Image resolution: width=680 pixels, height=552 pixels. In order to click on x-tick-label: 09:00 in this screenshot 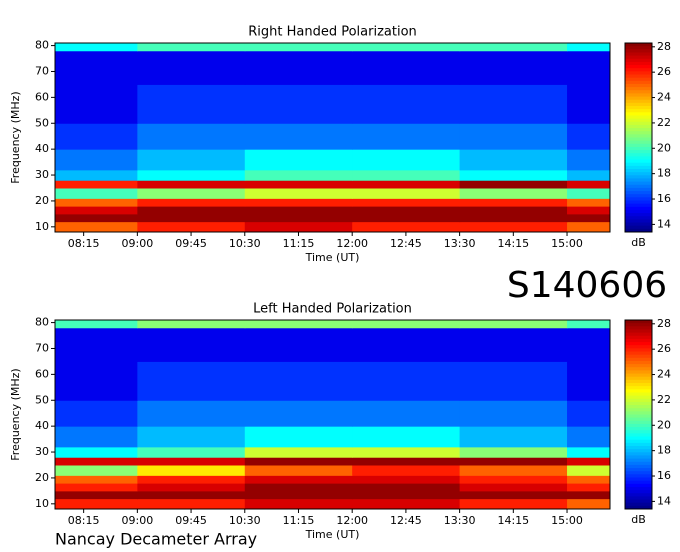, I will do `click(138, 243)`.